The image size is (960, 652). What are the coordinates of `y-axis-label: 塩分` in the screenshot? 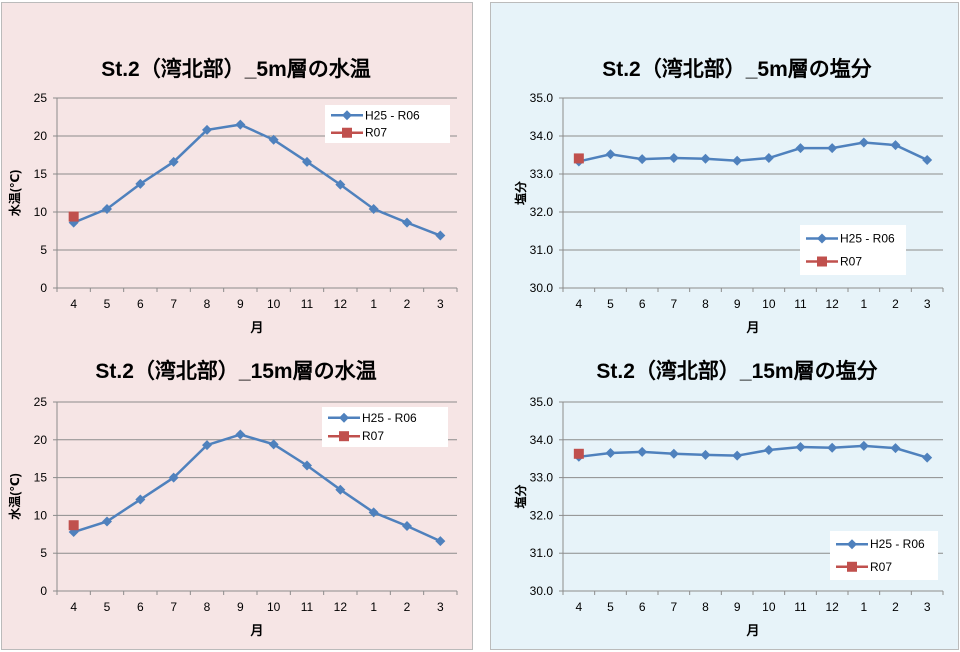 It's located at (520, 496).